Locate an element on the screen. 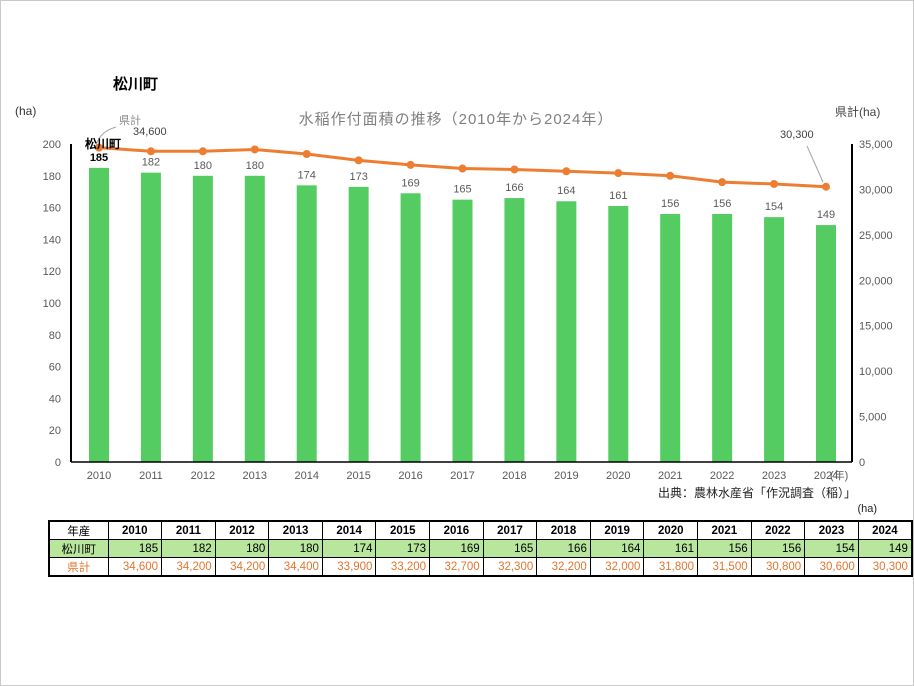  cell-2011: 34,200 is located at coordinates (188, 567).